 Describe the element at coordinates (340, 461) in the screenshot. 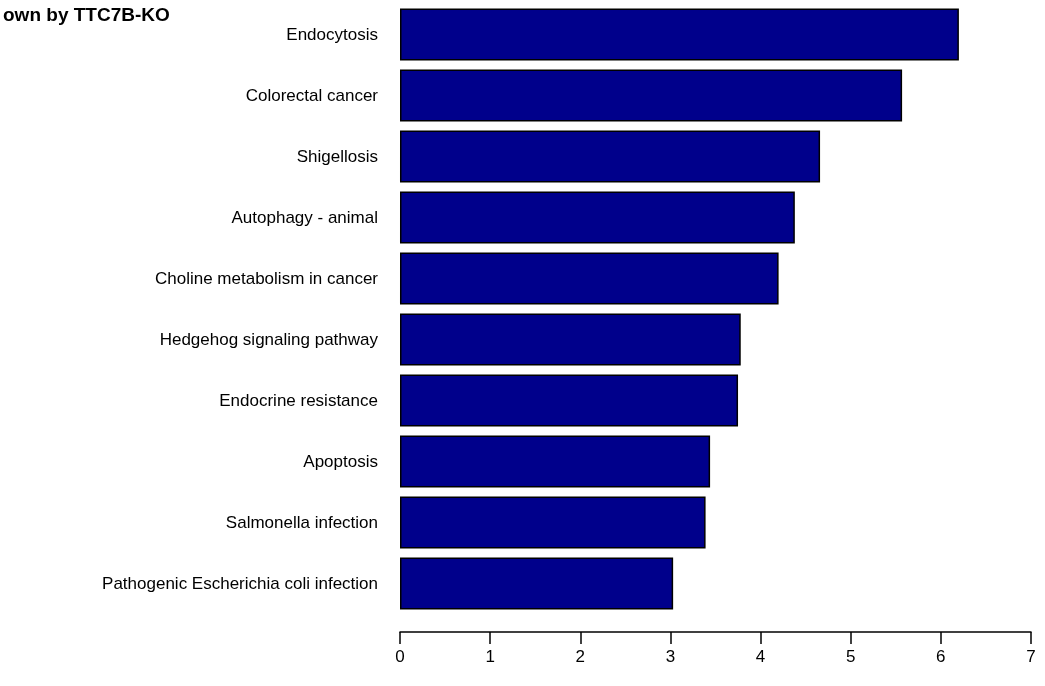

I see `y-tick-label: Apoptosis` at that location.